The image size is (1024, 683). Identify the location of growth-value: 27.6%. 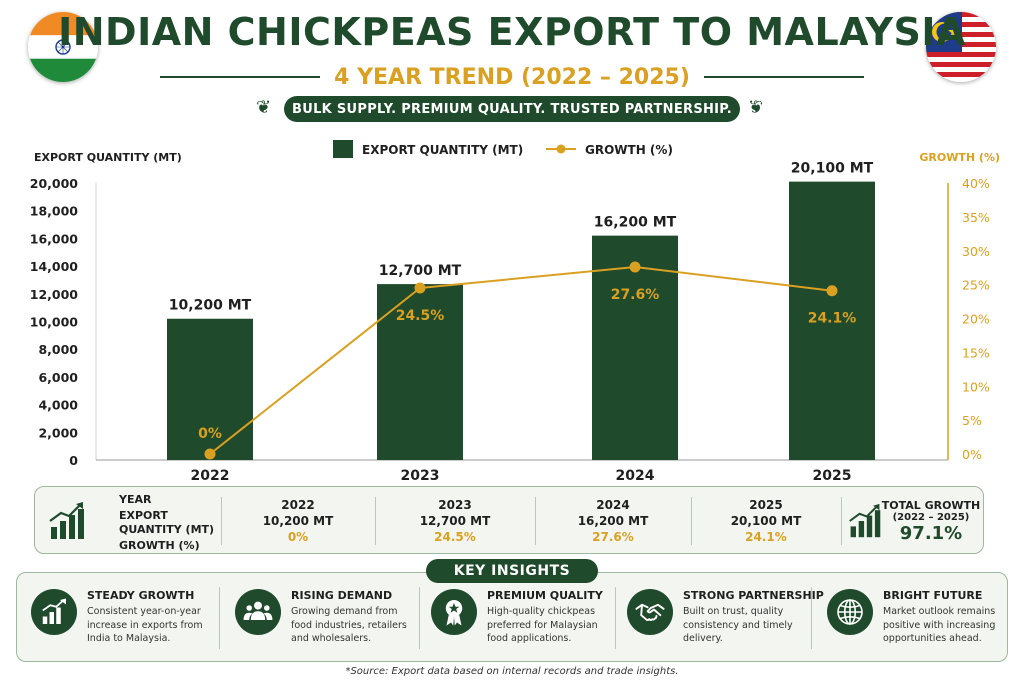
(613, 537).